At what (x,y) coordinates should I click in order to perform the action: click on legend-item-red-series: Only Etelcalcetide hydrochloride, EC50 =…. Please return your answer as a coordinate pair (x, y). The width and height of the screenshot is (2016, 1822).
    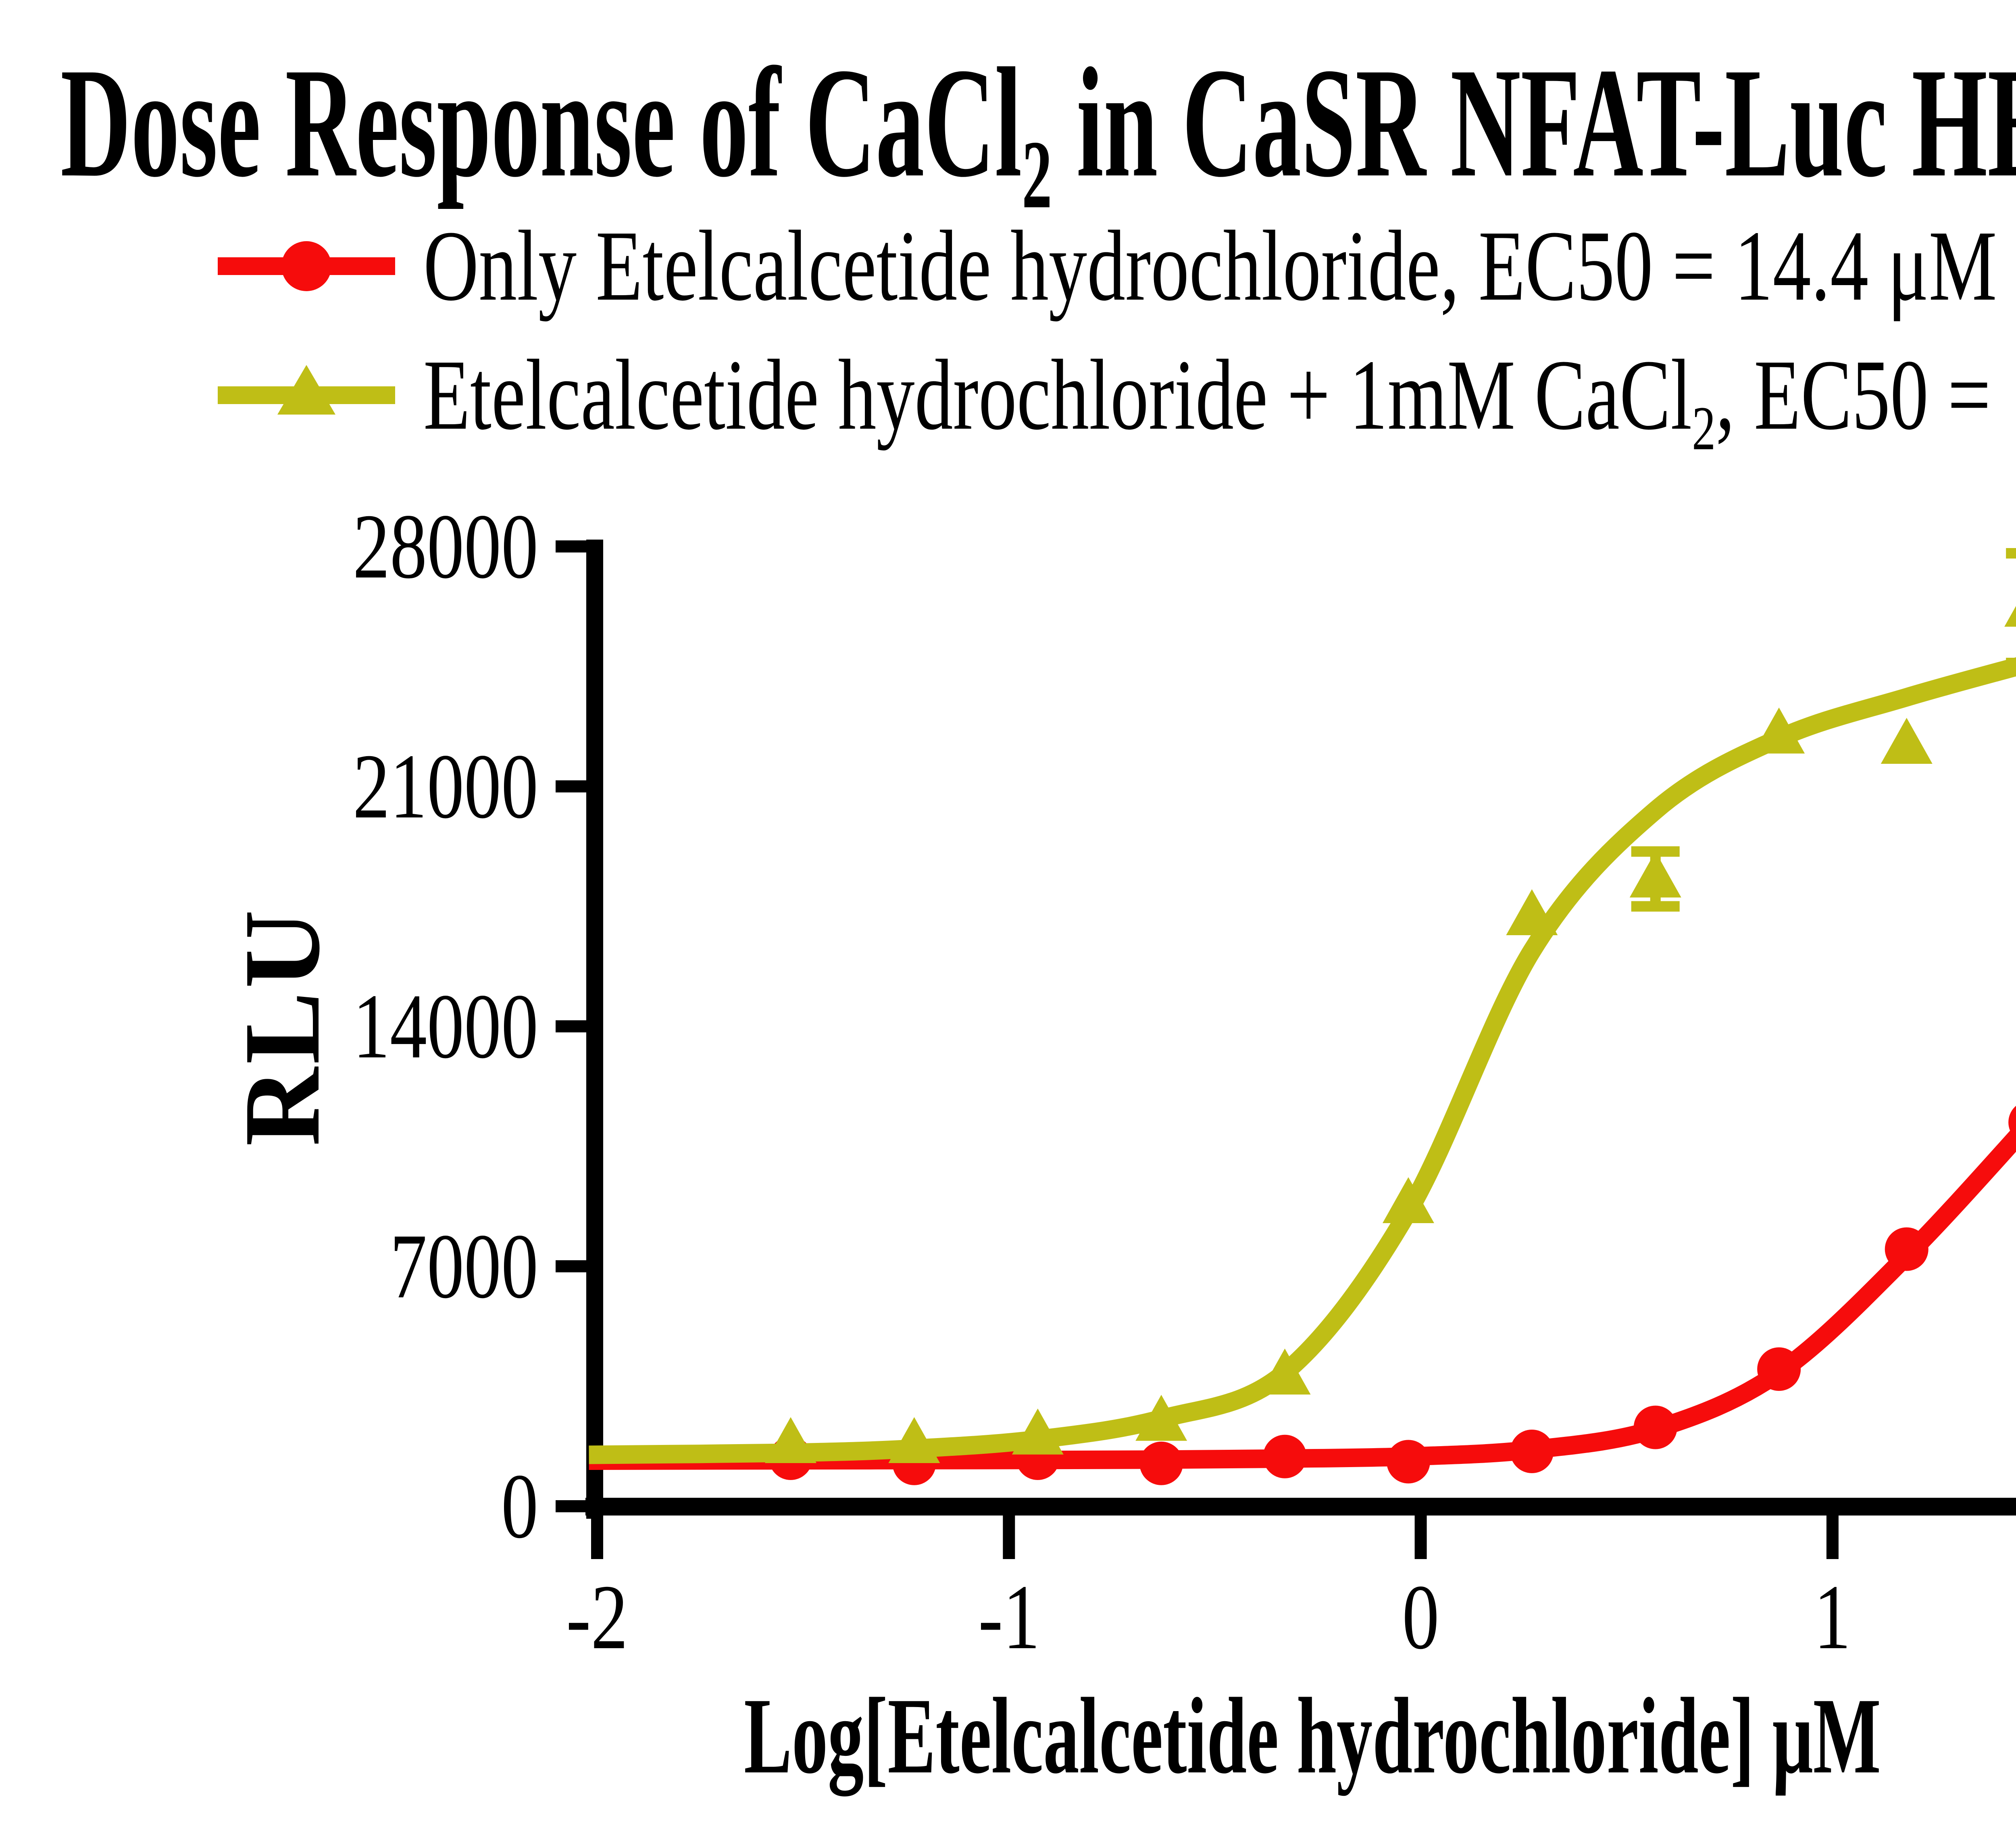
    Looking at the image, I should click on (1117, 266).